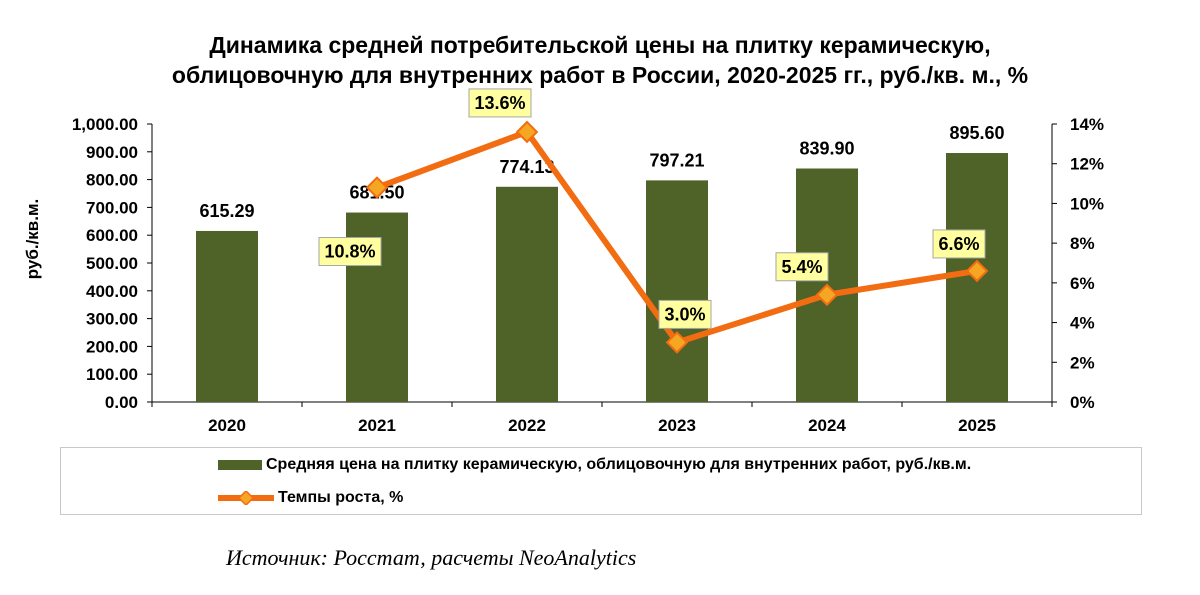 The height and width of the screenshot is (595, 1200). I want to click on growth-label: 5.4%, so click(801, 267).